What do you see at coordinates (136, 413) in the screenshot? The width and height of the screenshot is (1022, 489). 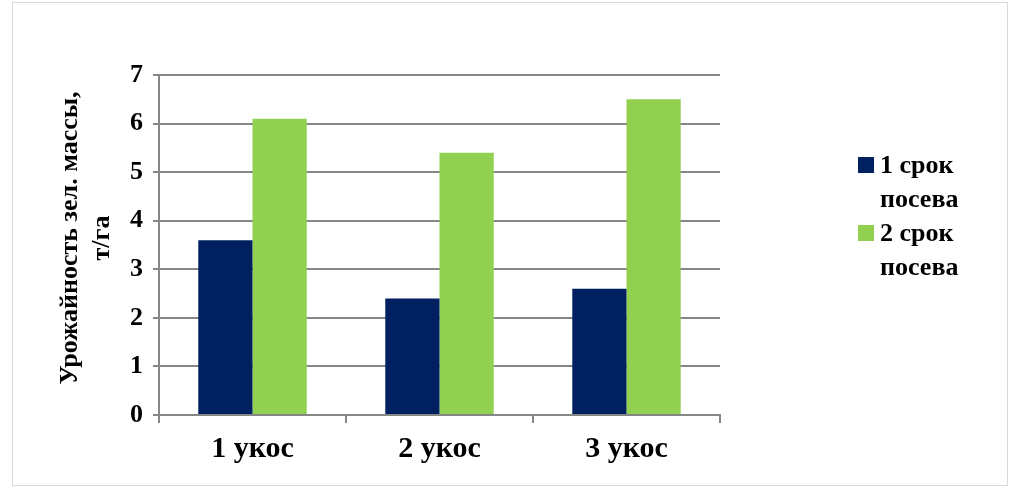 I see `y-tick-label: 0` at bounding box center [136, 413].